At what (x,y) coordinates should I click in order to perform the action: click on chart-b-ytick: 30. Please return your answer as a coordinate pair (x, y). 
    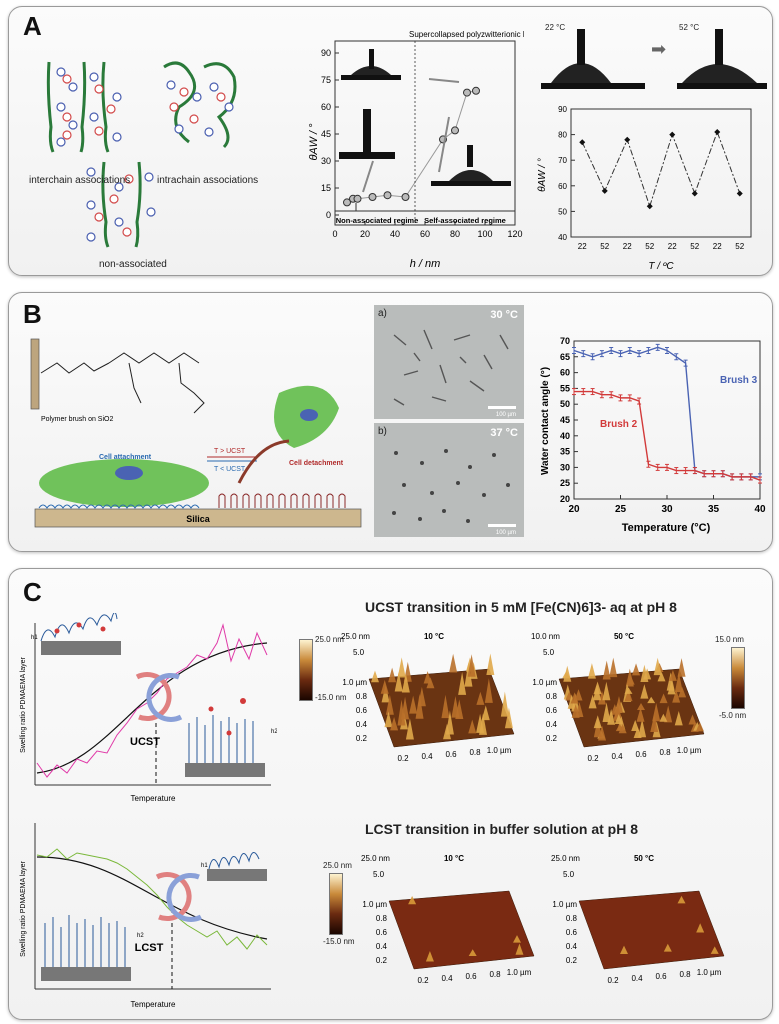
    Looking at the image, I should click on (565, 467).